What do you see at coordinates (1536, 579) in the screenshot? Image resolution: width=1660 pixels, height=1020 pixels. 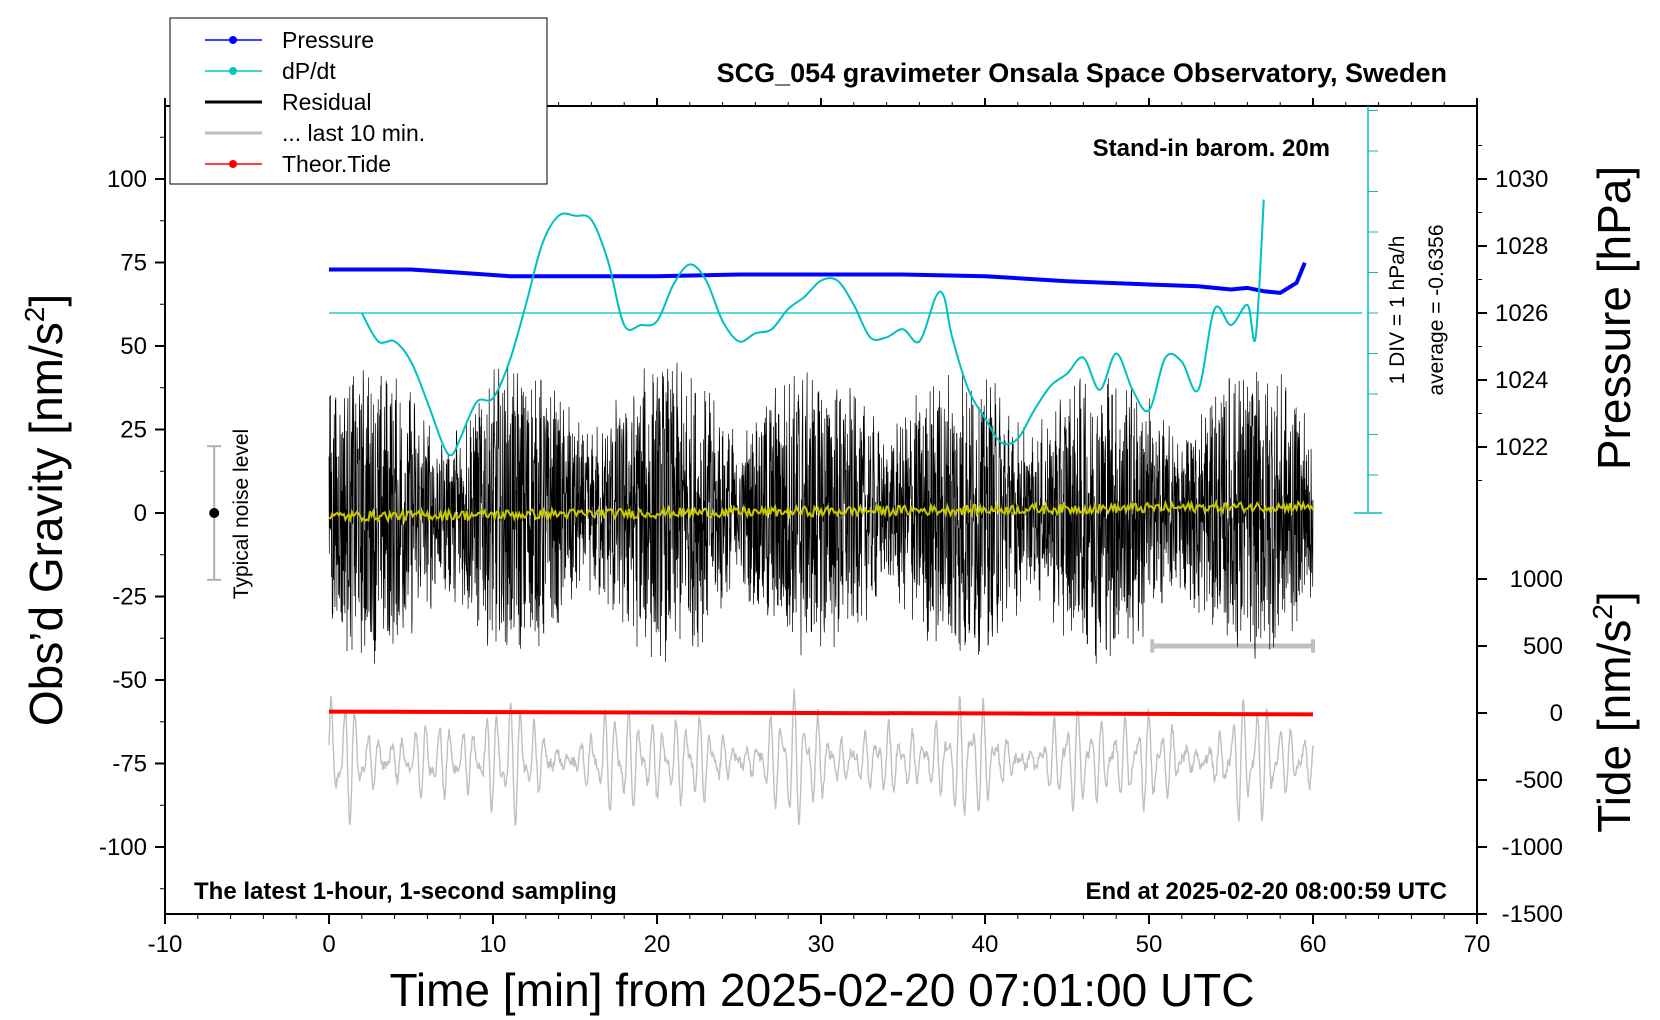 I see `tide-tick-label: 1000` at bounding box center [1536, 579].